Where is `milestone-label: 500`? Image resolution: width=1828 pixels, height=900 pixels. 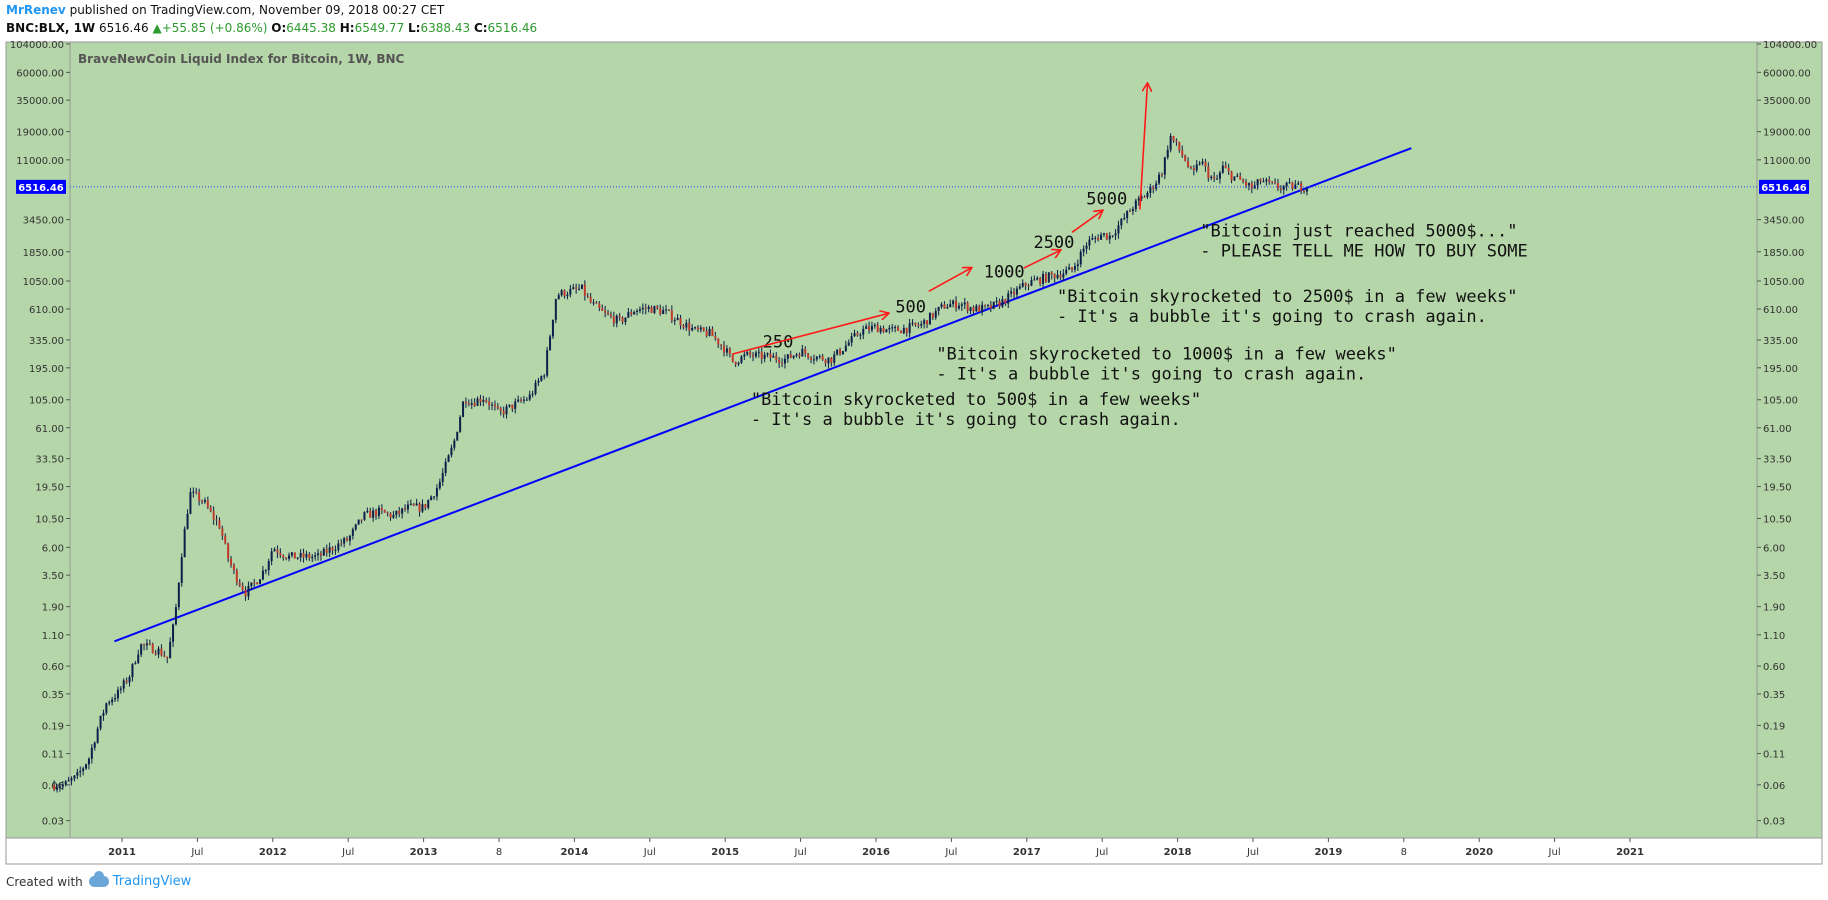
milestone-label: 500 is located at coordinates (910, 308).